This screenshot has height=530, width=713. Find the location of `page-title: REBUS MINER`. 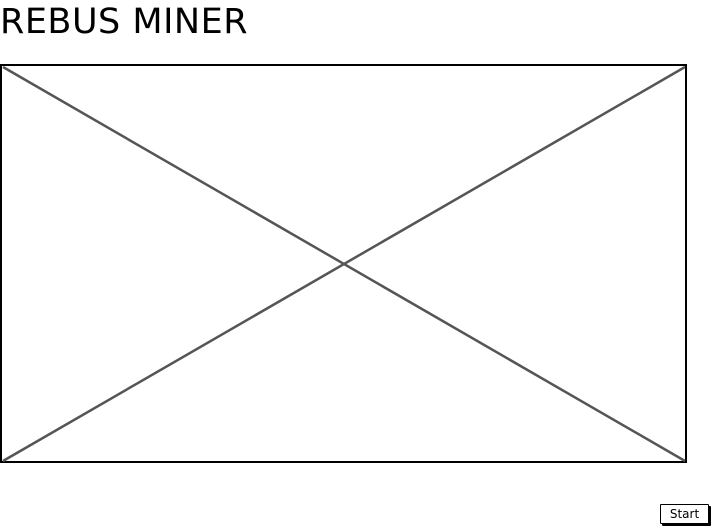

page-title: REBUS MINER is located at coordinates (124, 22).